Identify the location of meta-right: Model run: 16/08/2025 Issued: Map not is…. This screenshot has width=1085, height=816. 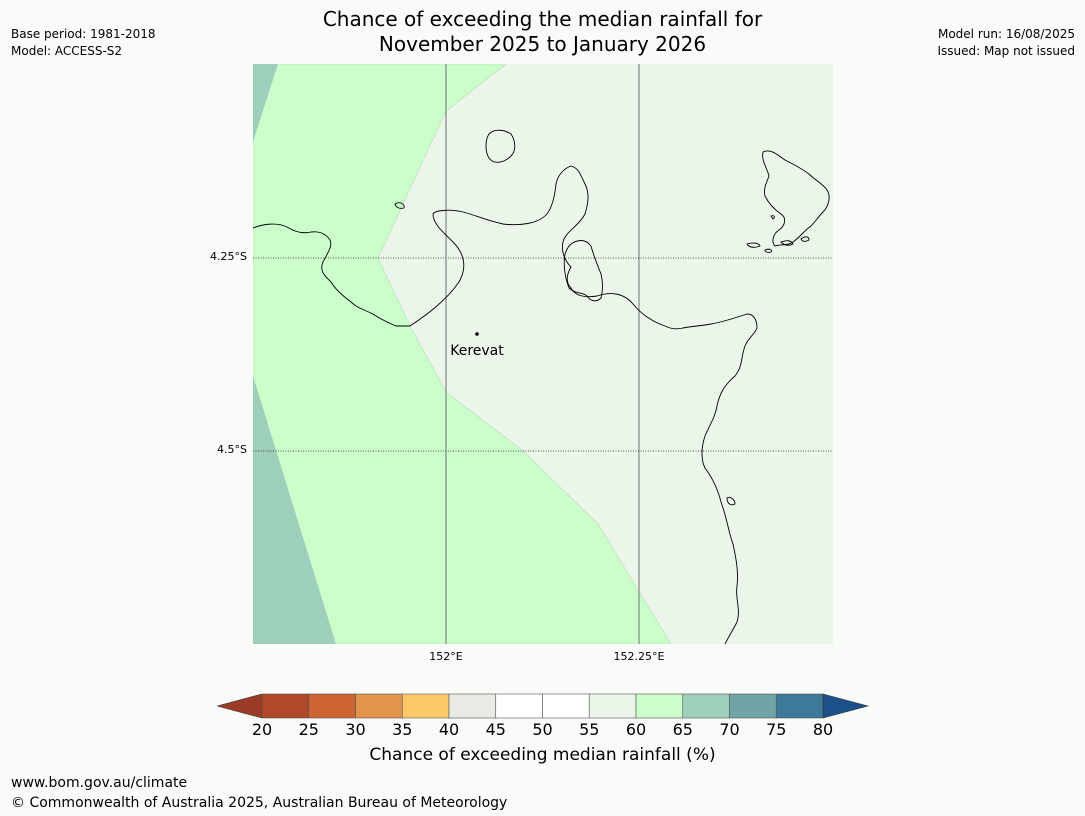
(1006, 43).